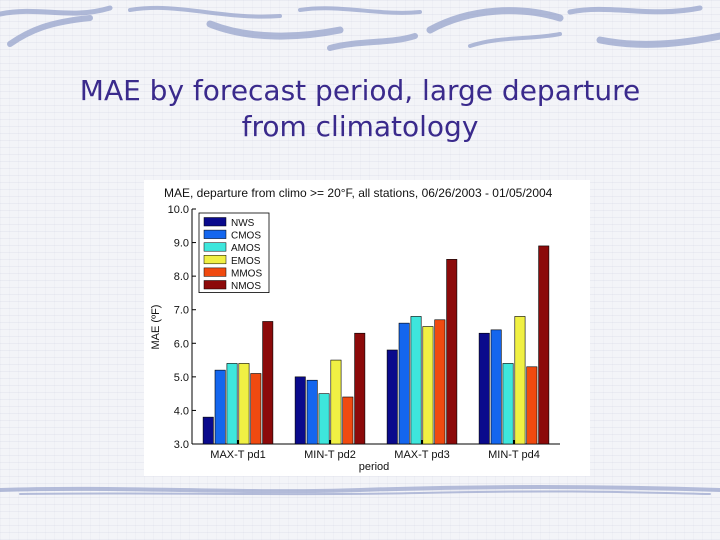 The height and width of the screenshot is (540, 720). What do you see at coordinates (360, 490) in the screenshot?
I see `bottom-decorative-band` at bounding box center [360, 490].